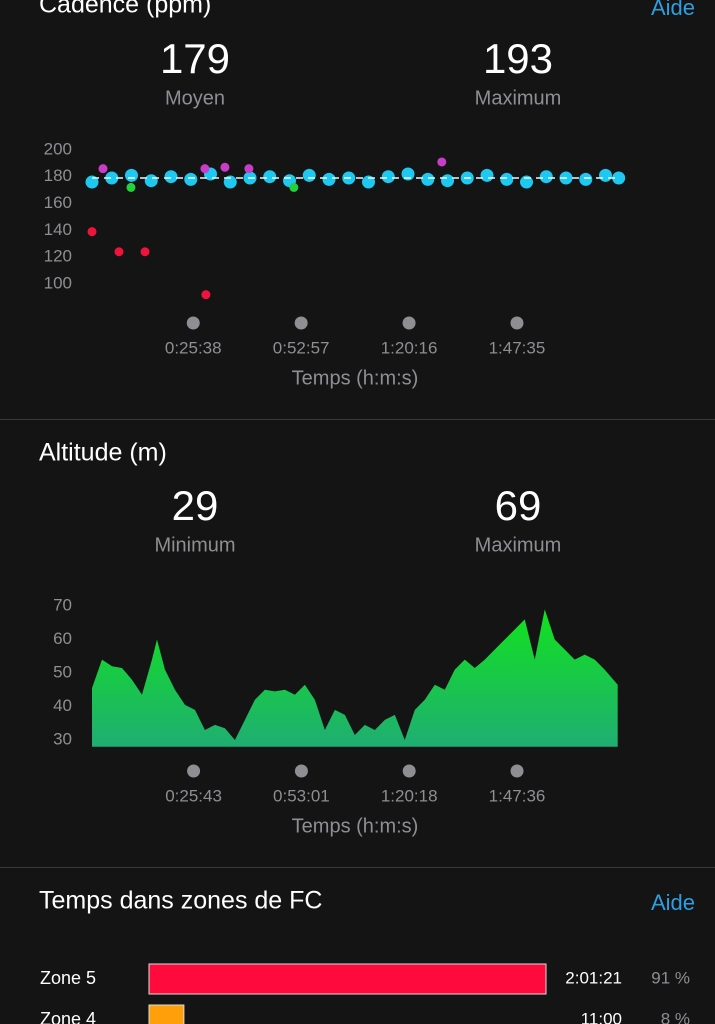  What do you see at coordinates (58, 282) in the screenshot?
I see `y-tick-label: 100` at bounding box center [58, 282].